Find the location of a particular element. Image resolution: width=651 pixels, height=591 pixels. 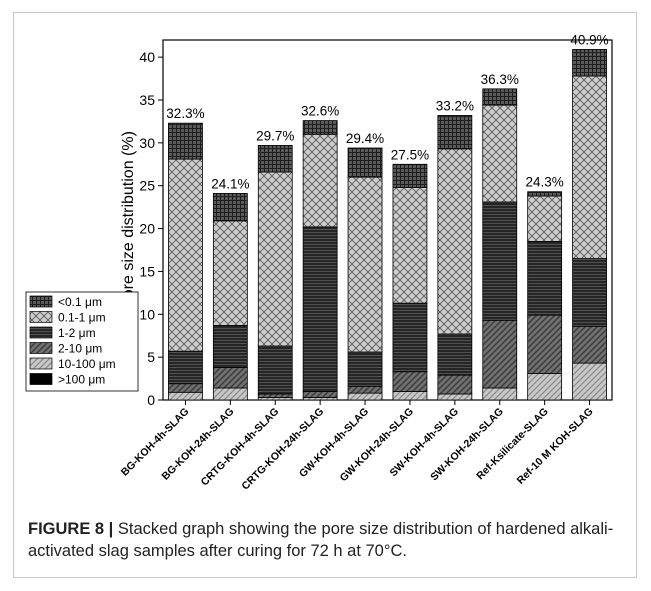

x-category-label: GW-KOH-24h-SLAG is located at coordinates (377, 445).